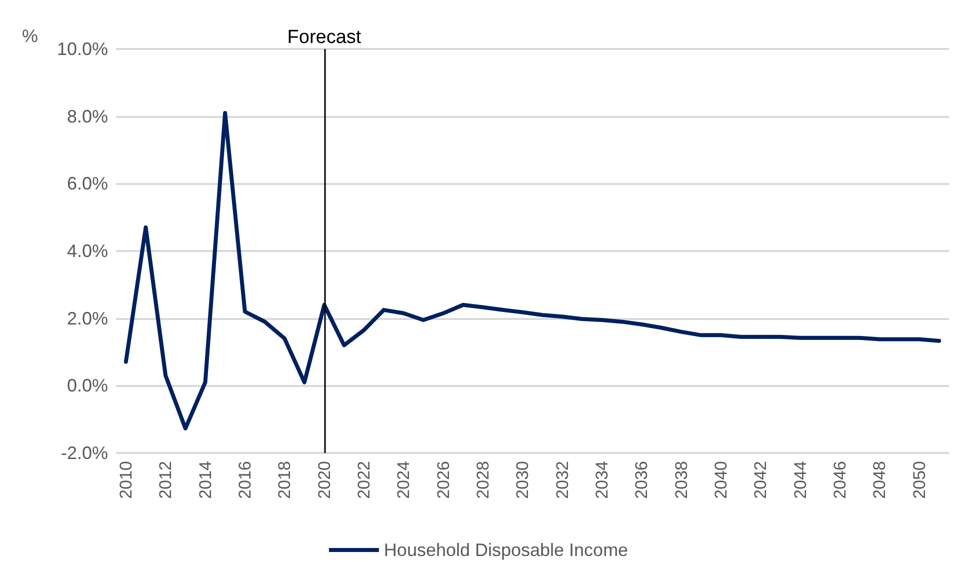 Image resolution: width=957 pixels, height=572 pixels. What do you see at coordinates (87, 251) in the screenshot?
I see `y-tick-label: 4.0%` at bounding box center [87, 251].